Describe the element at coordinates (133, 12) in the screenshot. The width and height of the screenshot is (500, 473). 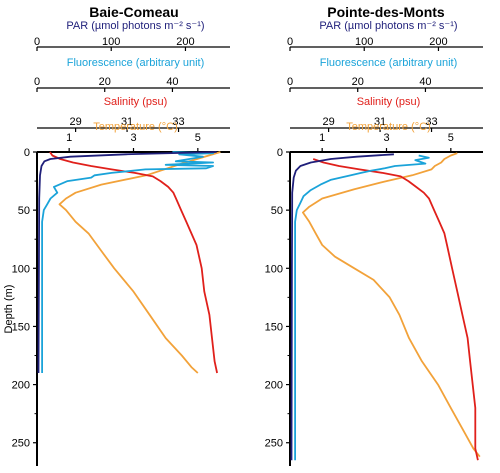
I see `panel-title: Baie-Comeau` at that location.